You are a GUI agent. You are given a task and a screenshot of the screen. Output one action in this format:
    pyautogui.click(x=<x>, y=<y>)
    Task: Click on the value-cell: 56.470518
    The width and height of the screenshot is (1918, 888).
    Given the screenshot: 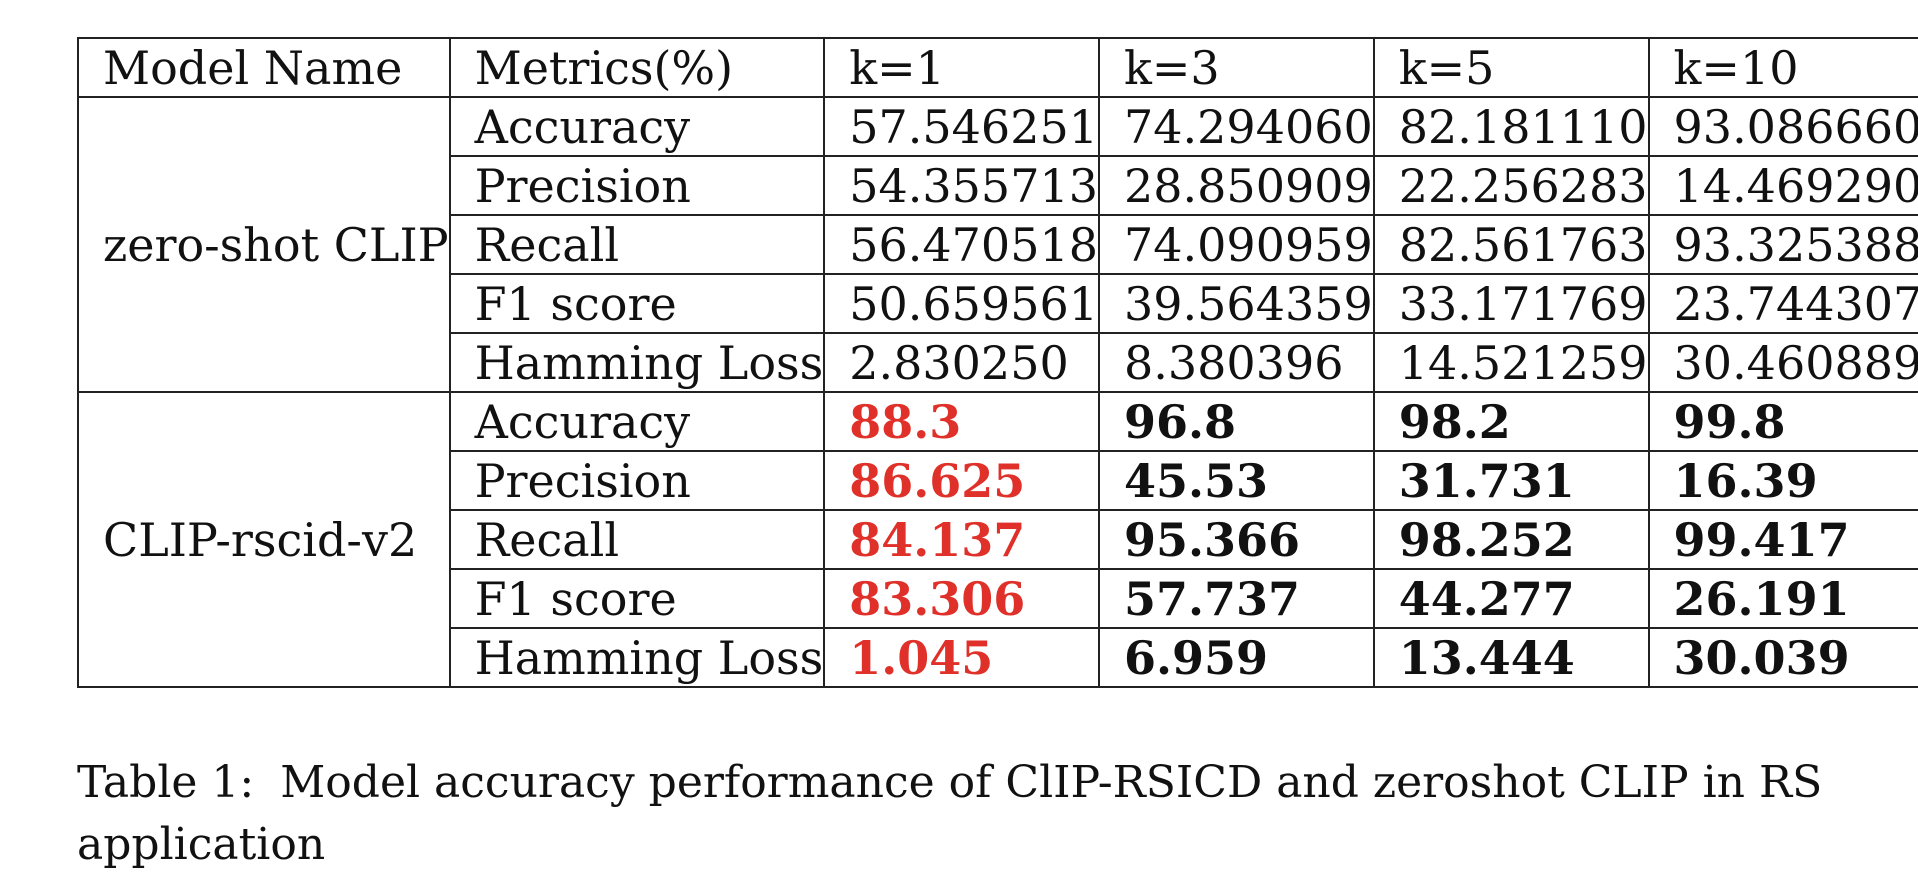 What is the action you would take?
    pyautogui.click(x=961, y=244)
    